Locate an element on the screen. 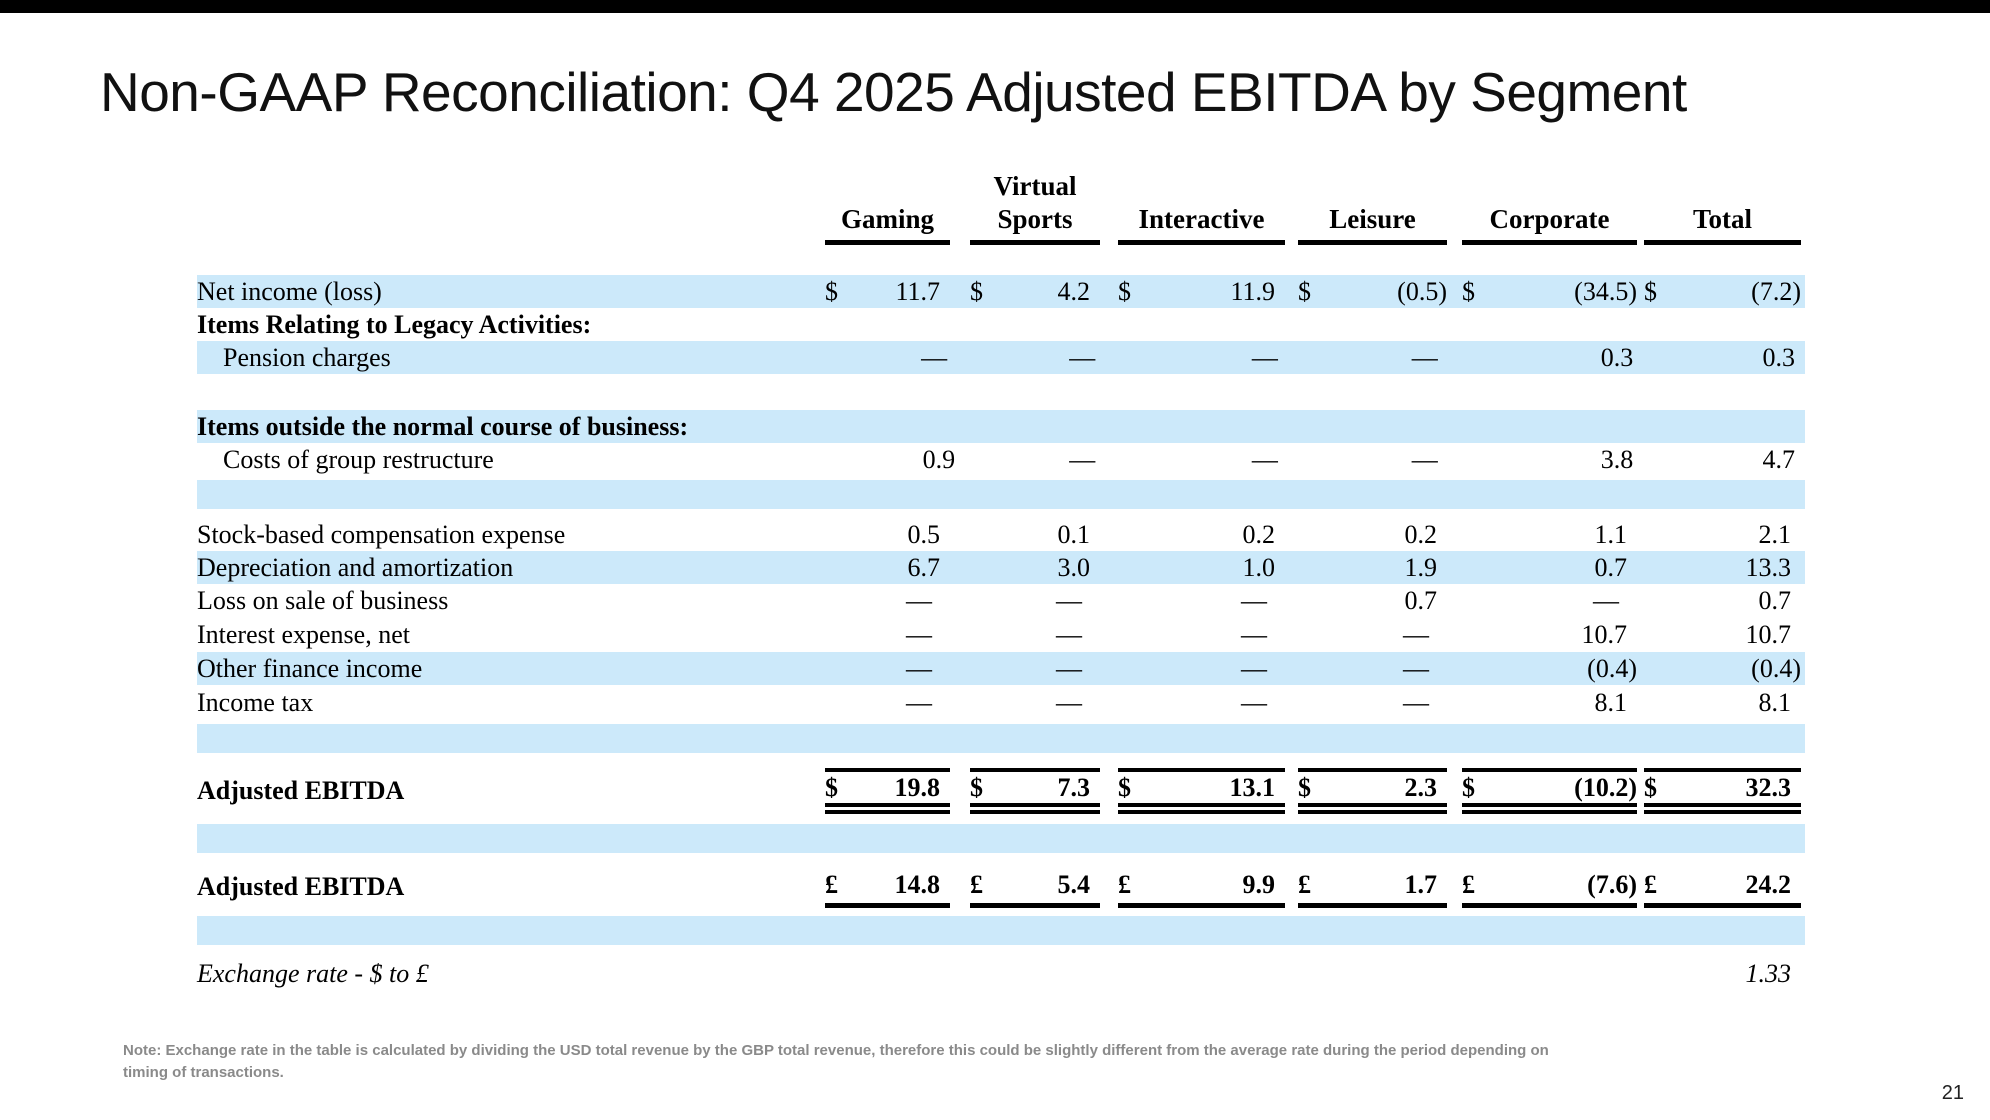  cell-value: 4.2 is located at coordinates (1074, 291).